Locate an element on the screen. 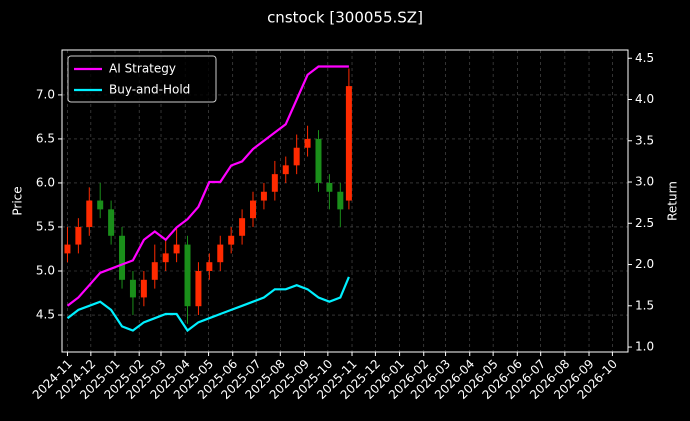  y2-tick-label: 4.0 is located at coordinates (644, 99).